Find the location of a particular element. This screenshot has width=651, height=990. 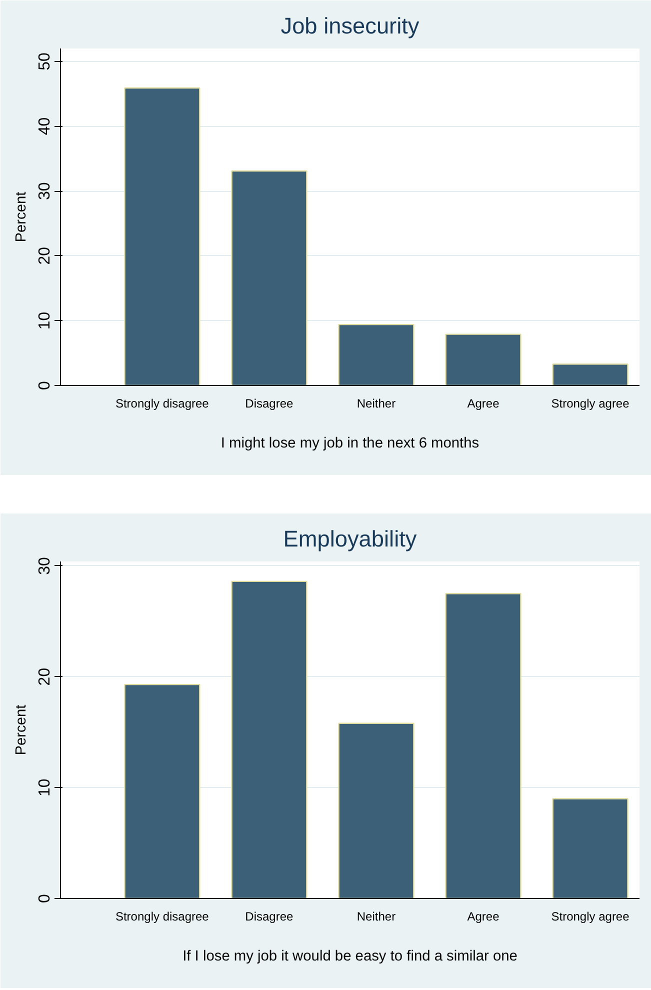

chart-title: Employability is located at coordinates (350, 539).